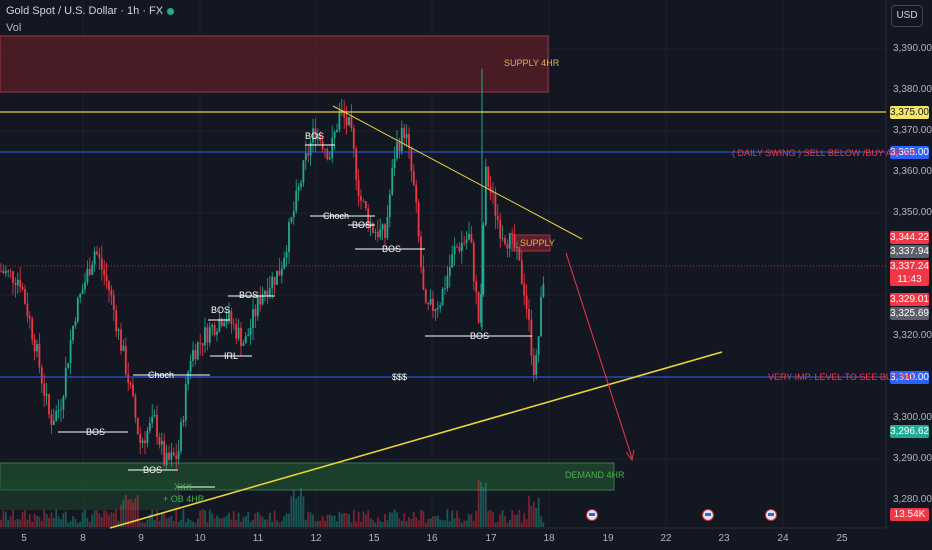  Describe the element at coordinates (724, 538) in the screenshot. I see `time-label: 23` at that location.